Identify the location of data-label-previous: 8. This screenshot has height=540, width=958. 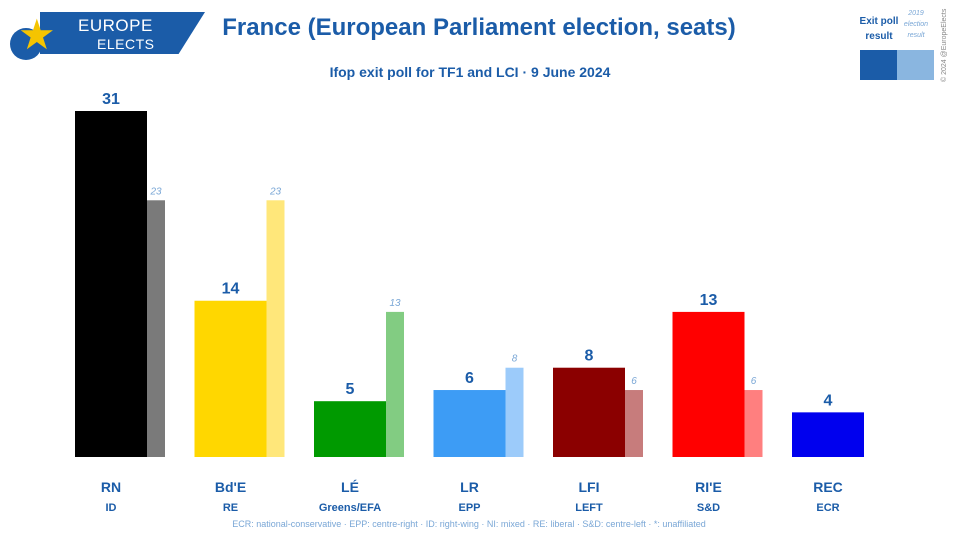
(515, 359).